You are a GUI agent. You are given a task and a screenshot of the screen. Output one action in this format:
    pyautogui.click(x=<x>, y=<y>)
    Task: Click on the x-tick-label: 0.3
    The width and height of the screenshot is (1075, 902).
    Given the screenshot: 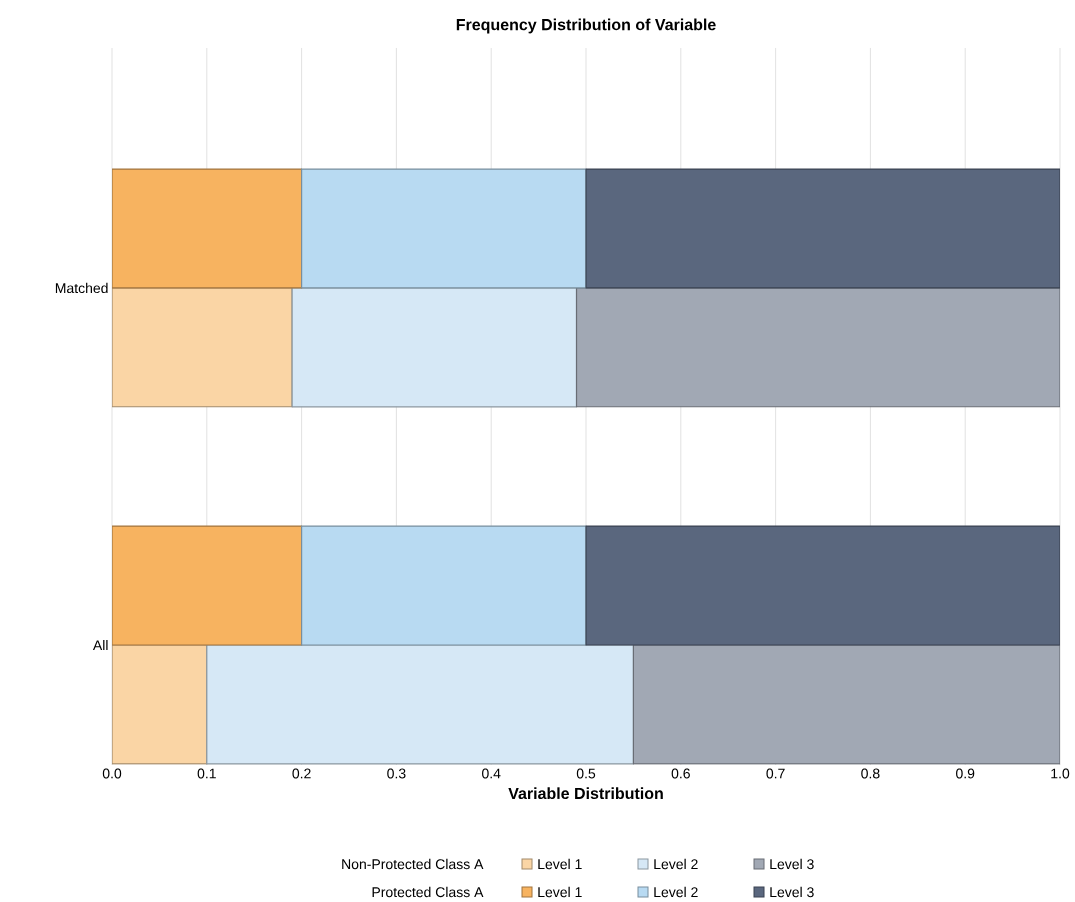 What is the action you would take?
    pyautogui.click(x=396, y=773)
    